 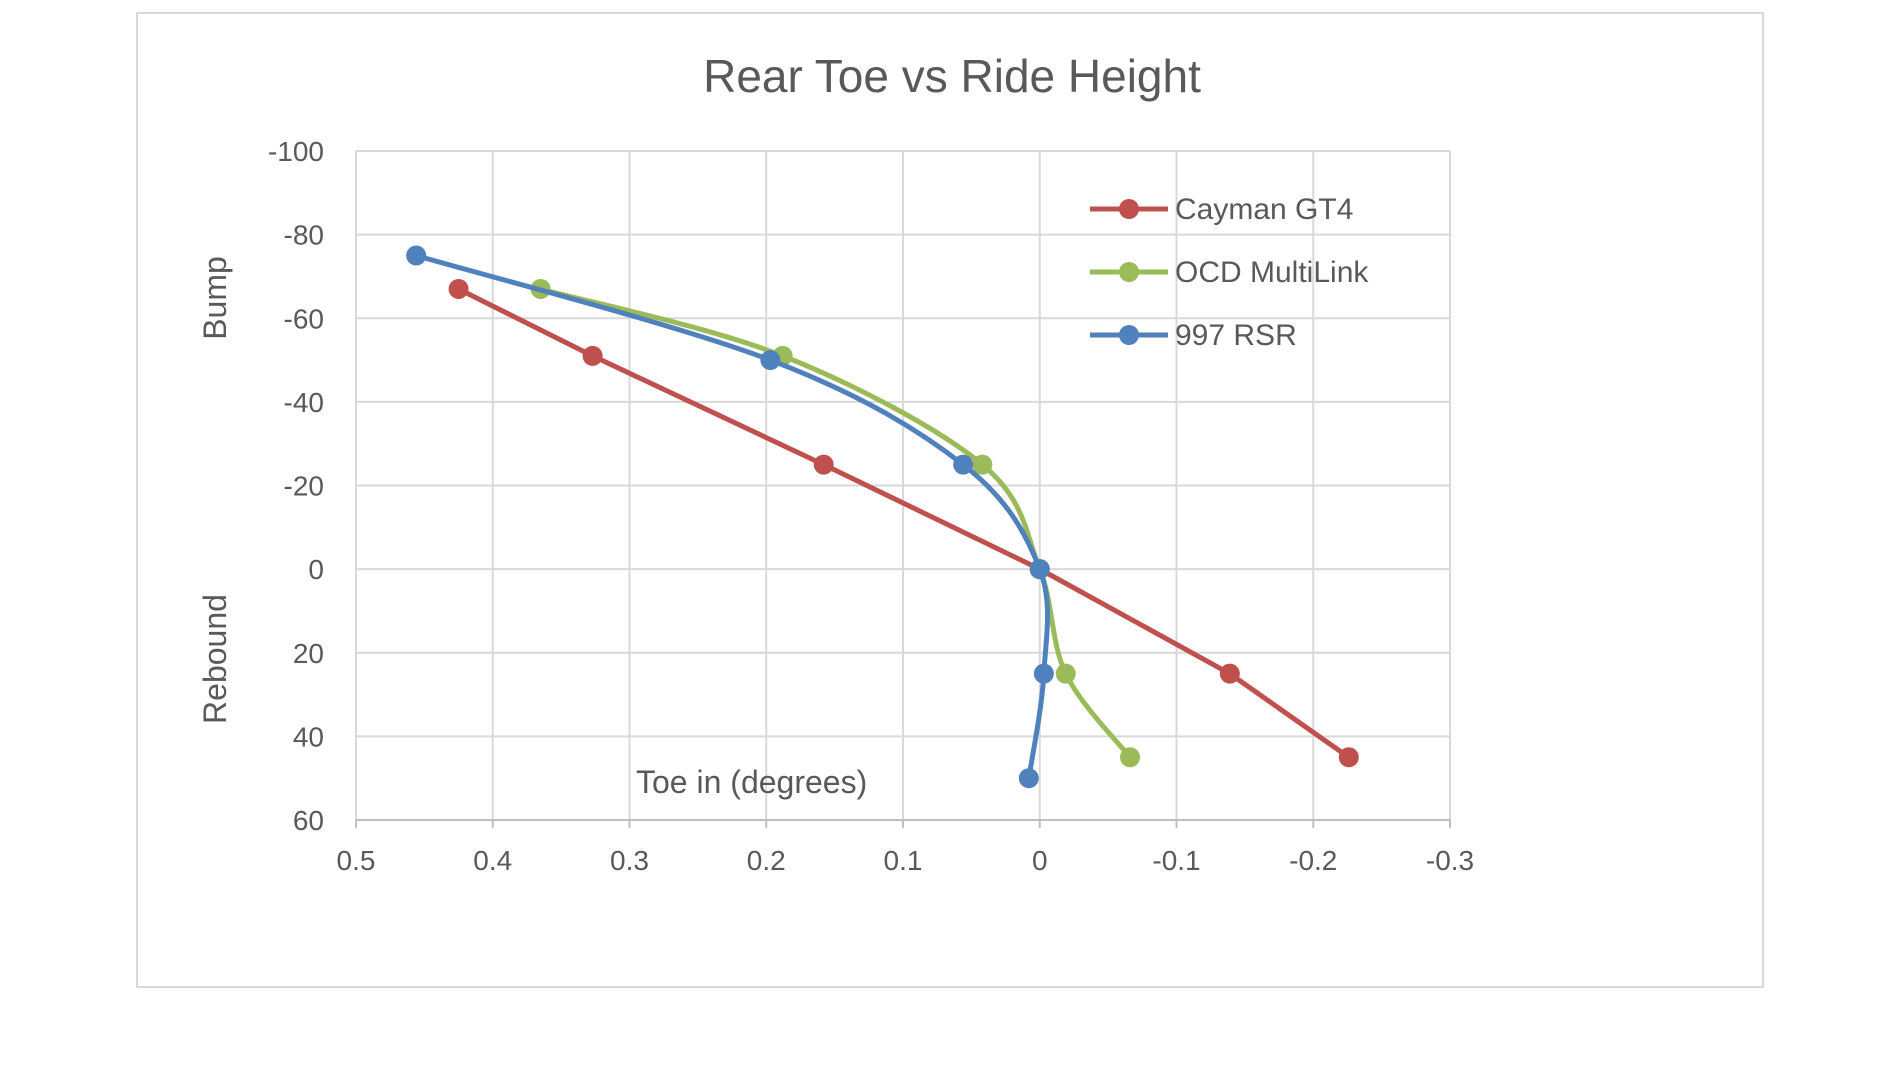 What do you see at coordinates (766, 860) in the screenshot?
I see `x-tick-label: 0.2` at bounding box center [766, 860].